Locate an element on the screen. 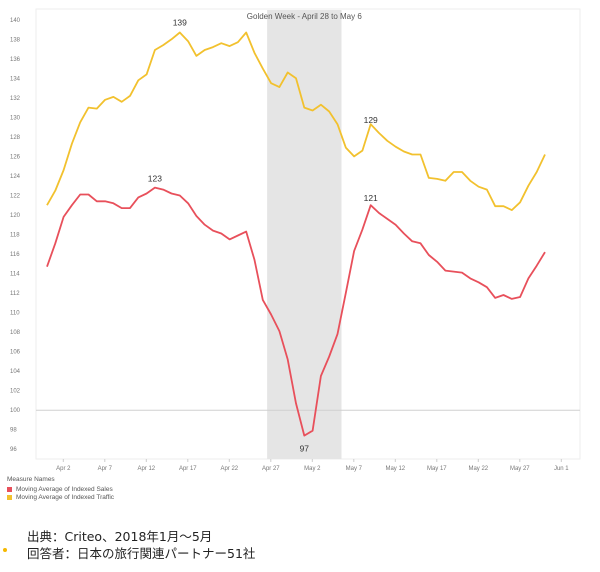  peak-label: 139 is located at coordinates (180, 23).